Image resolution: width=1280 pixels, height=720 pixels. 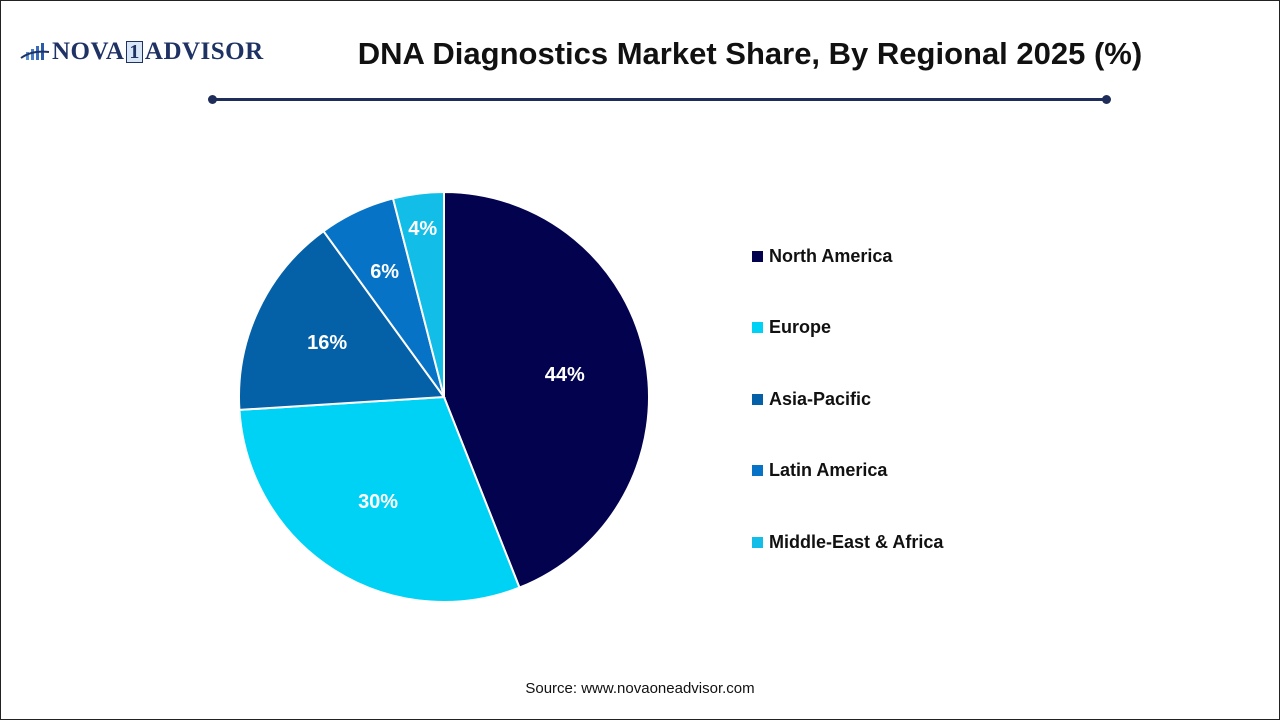 I want to click on logo-digit: 1, so click(x=134, y=52).